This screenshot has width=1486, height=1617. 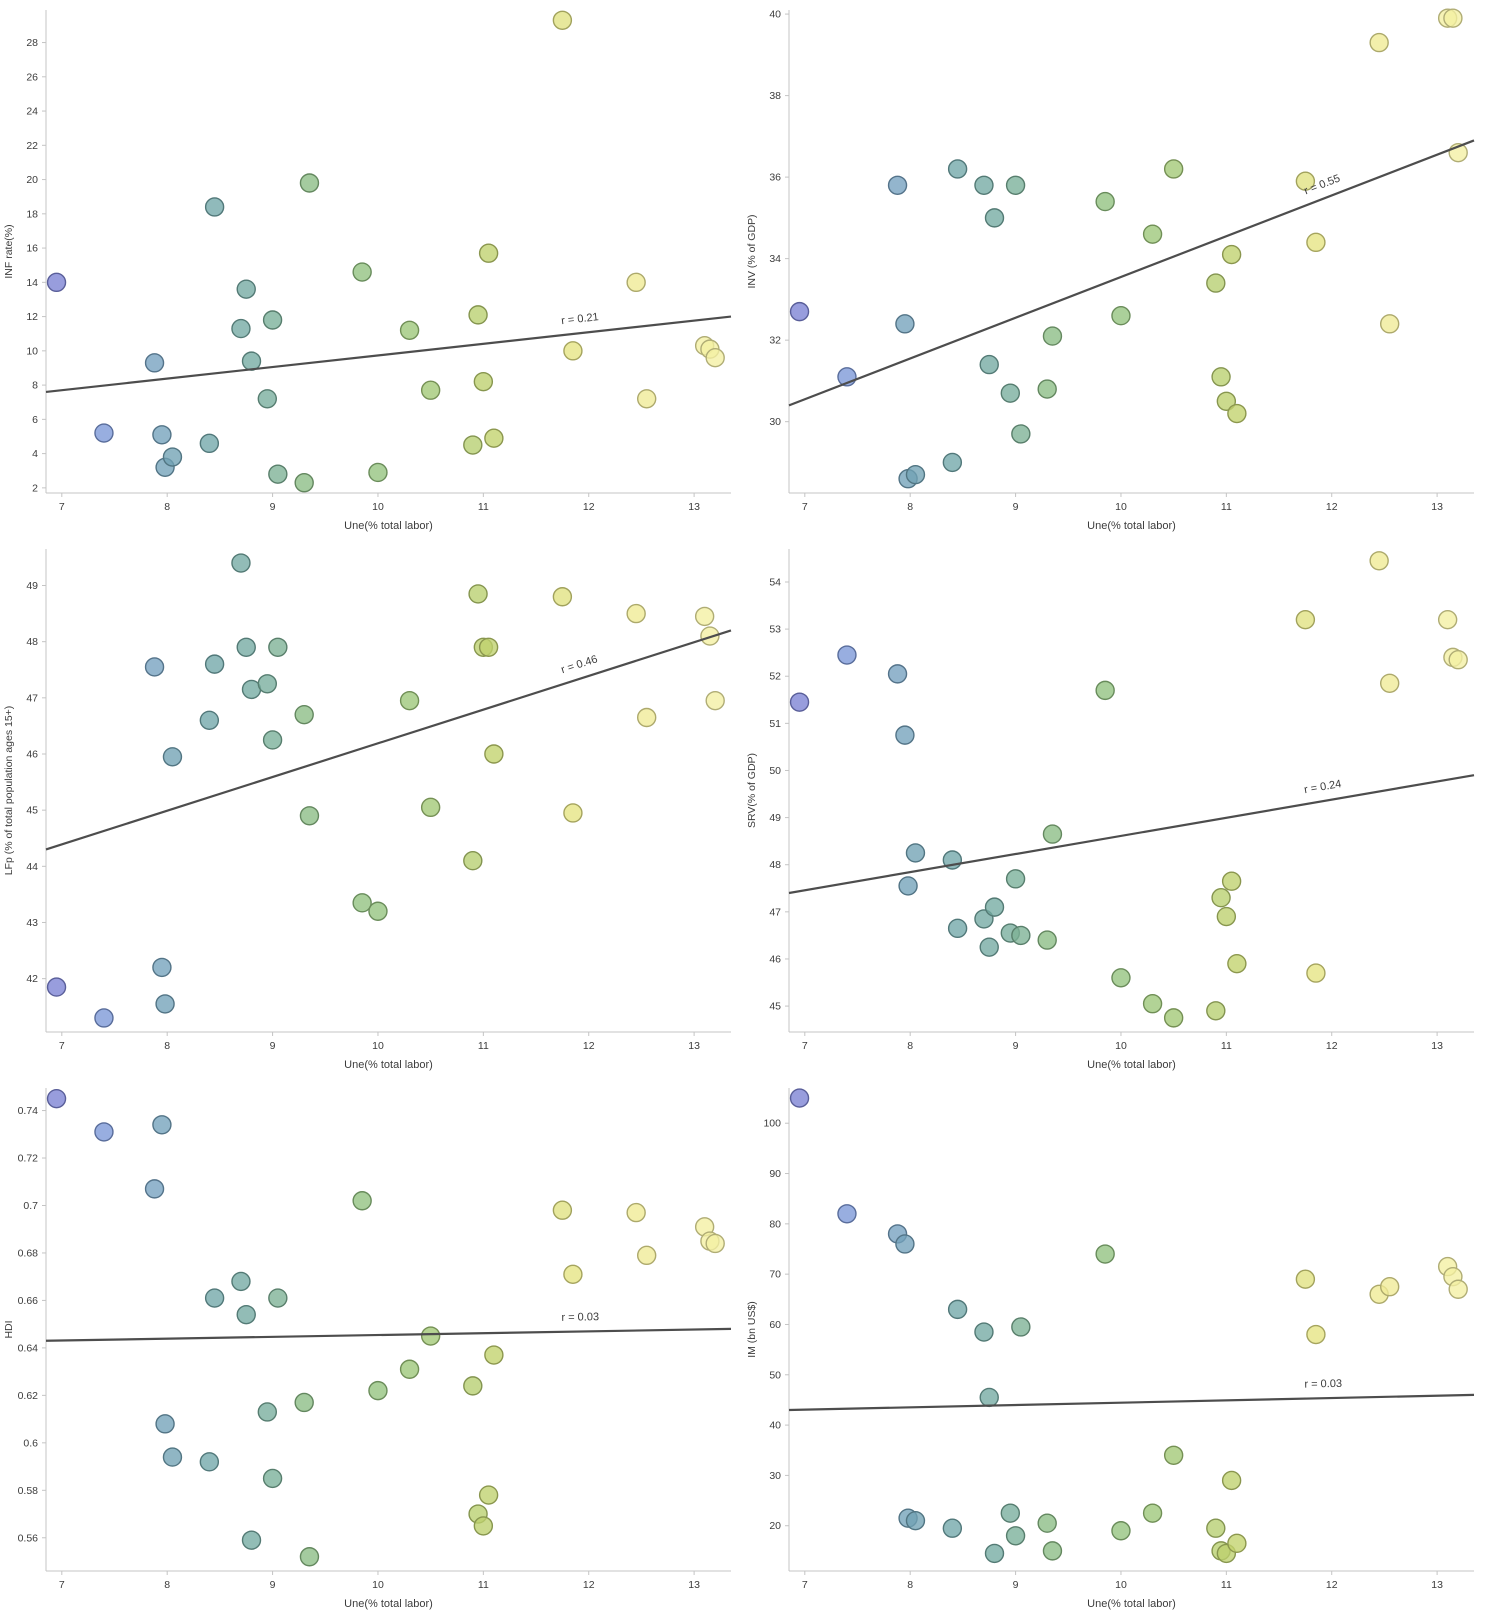 I want to click on y-tick-label: 52, so click(x=775, y=677).